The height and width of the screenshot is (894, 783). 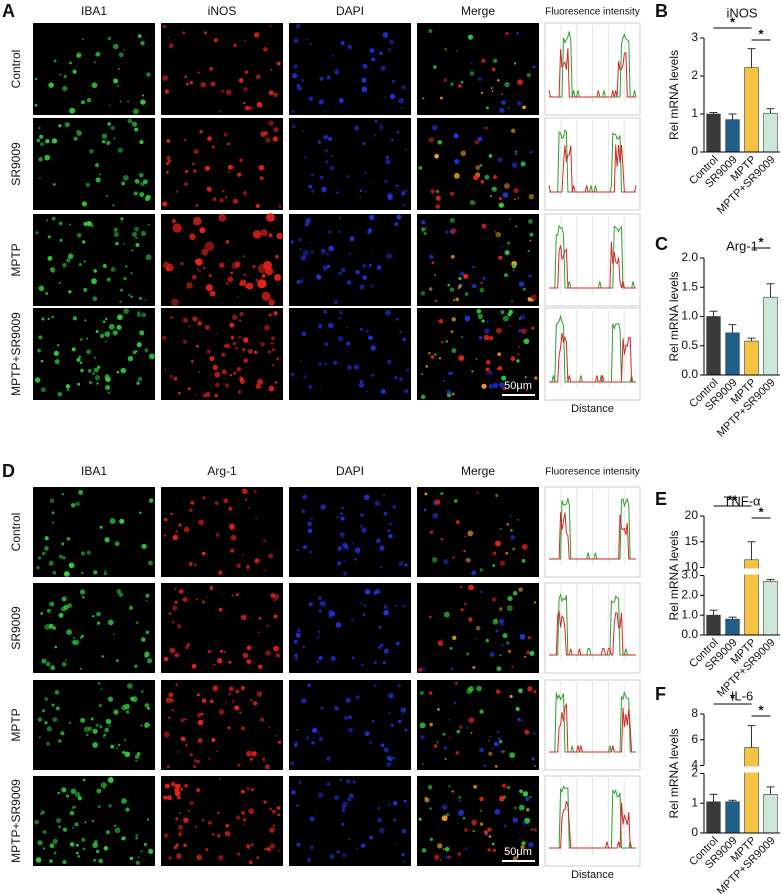 I want to click on y-tick-label: 1.5, so click(x=689, y=286).